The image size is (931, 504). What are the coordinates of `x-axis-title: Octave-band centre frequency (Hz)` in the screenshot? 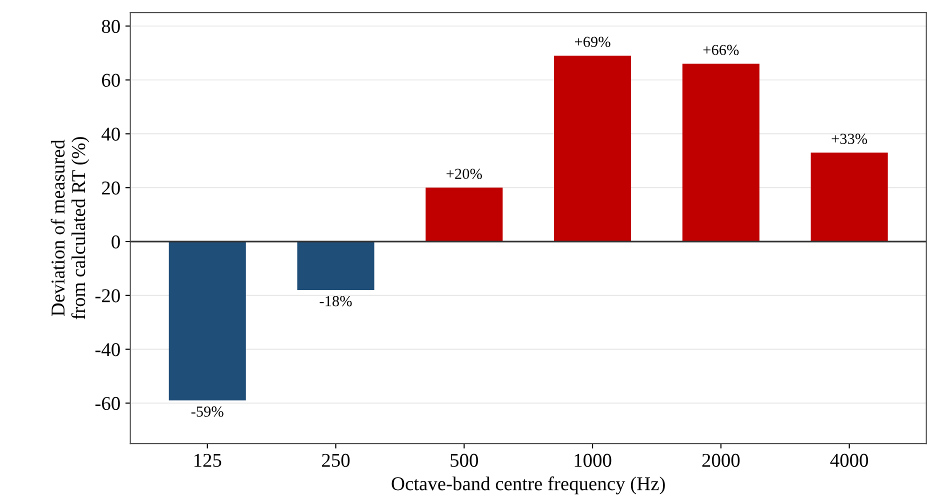 It's located at (528, 485).